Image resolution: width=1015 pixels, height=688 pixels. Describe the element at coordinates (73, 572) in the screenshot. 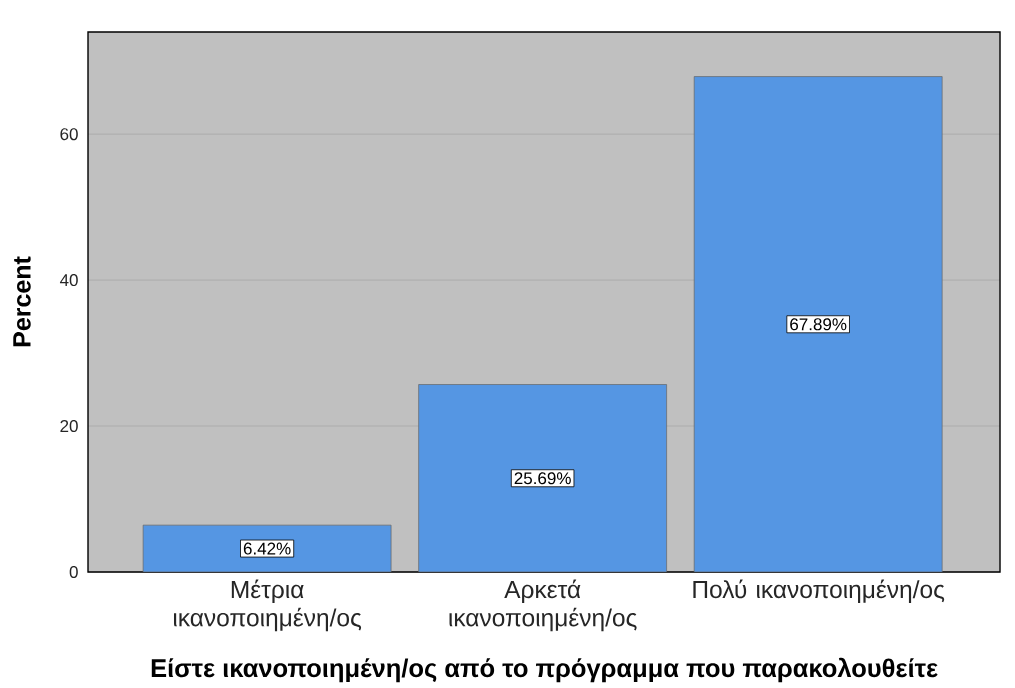

I see `y-tick-label: 0` at that location.